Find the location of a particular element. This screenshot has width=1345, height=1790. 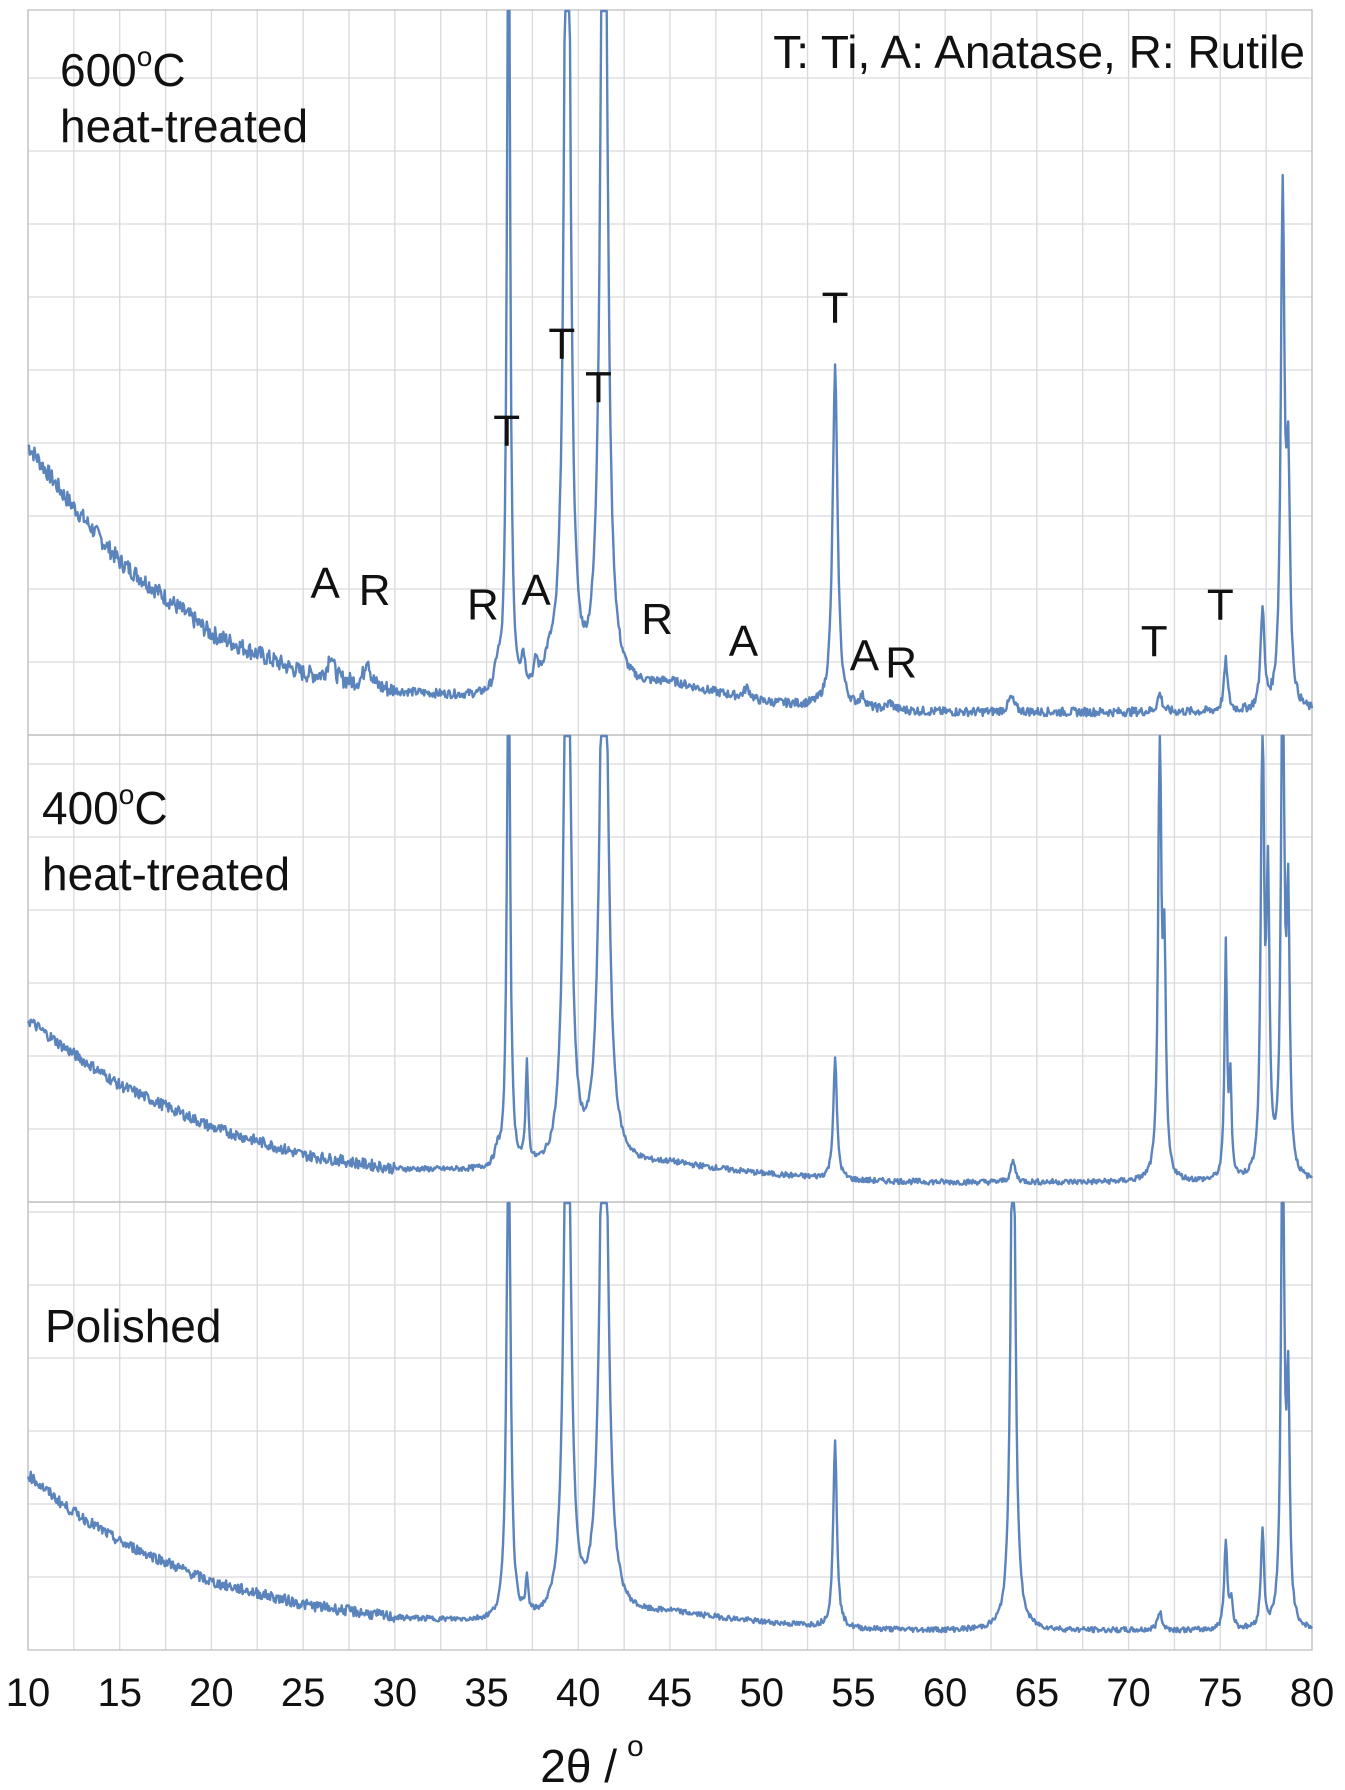

panel-title-600-line2: heat-treated is located at coordinates (184, 126).